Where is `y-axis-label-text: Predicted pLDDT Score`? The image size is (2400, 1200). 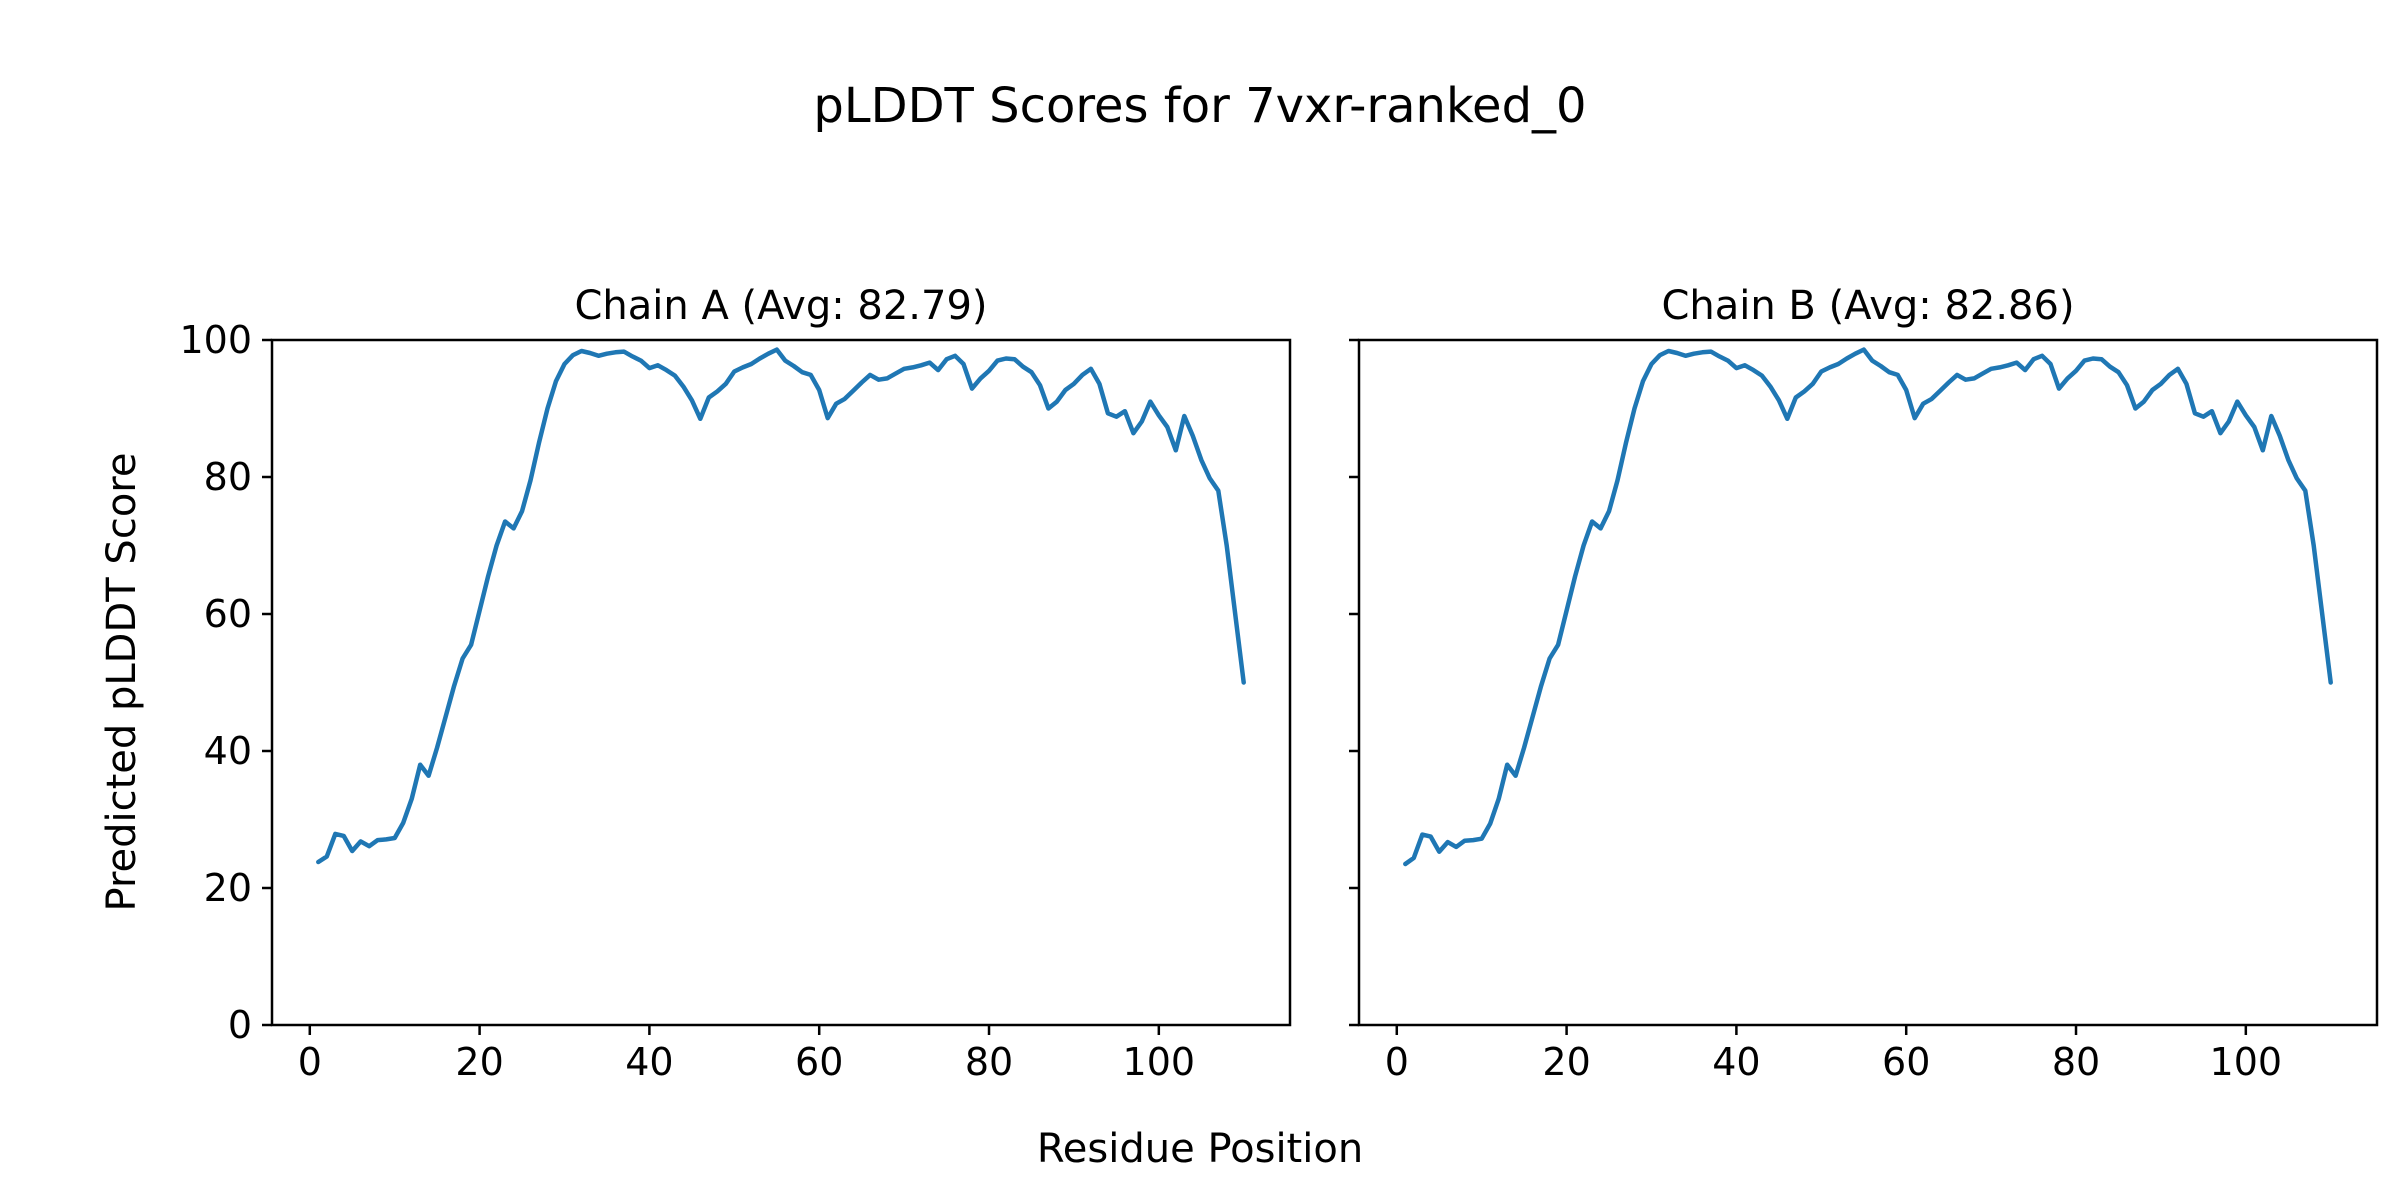 y-axis-label-text: Predicted pLDDT Score is located at coordinates (122, 682).